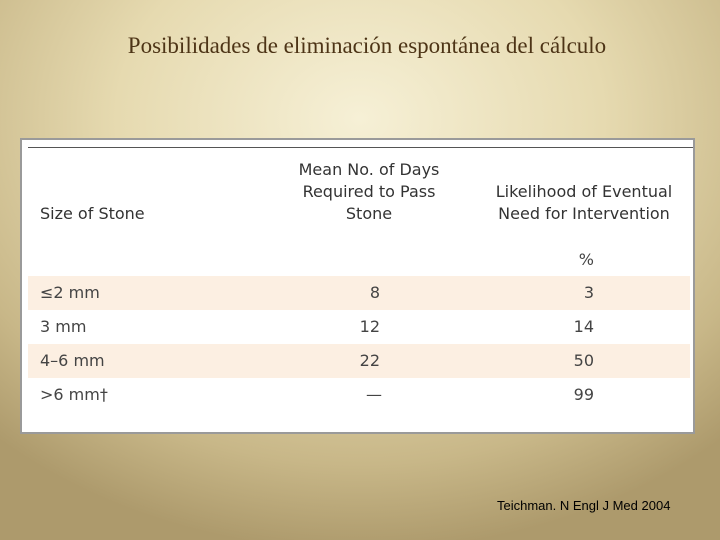  What do you see at coordinates (586, 259) in the screenshot?
I see `unit: %` at bounding box center [586, 259].